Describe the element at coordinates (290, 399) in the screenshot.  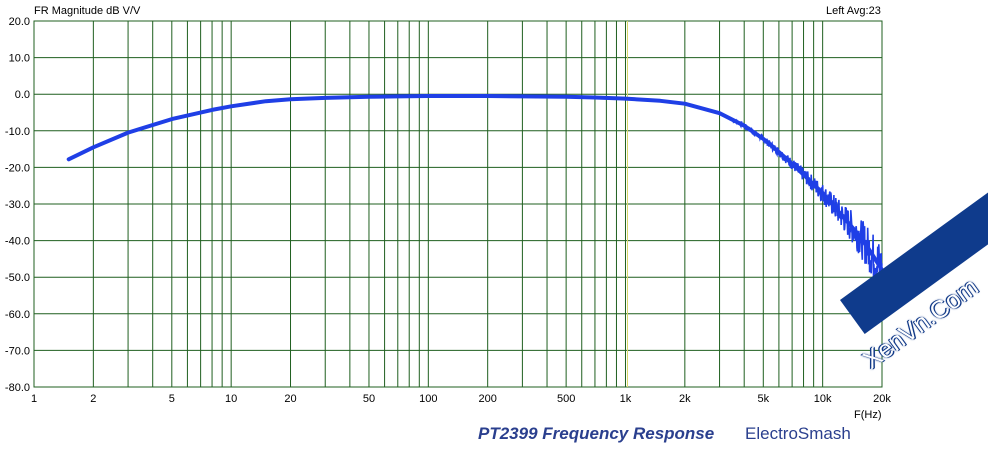
I see `x-tick-label: 20` at that location.